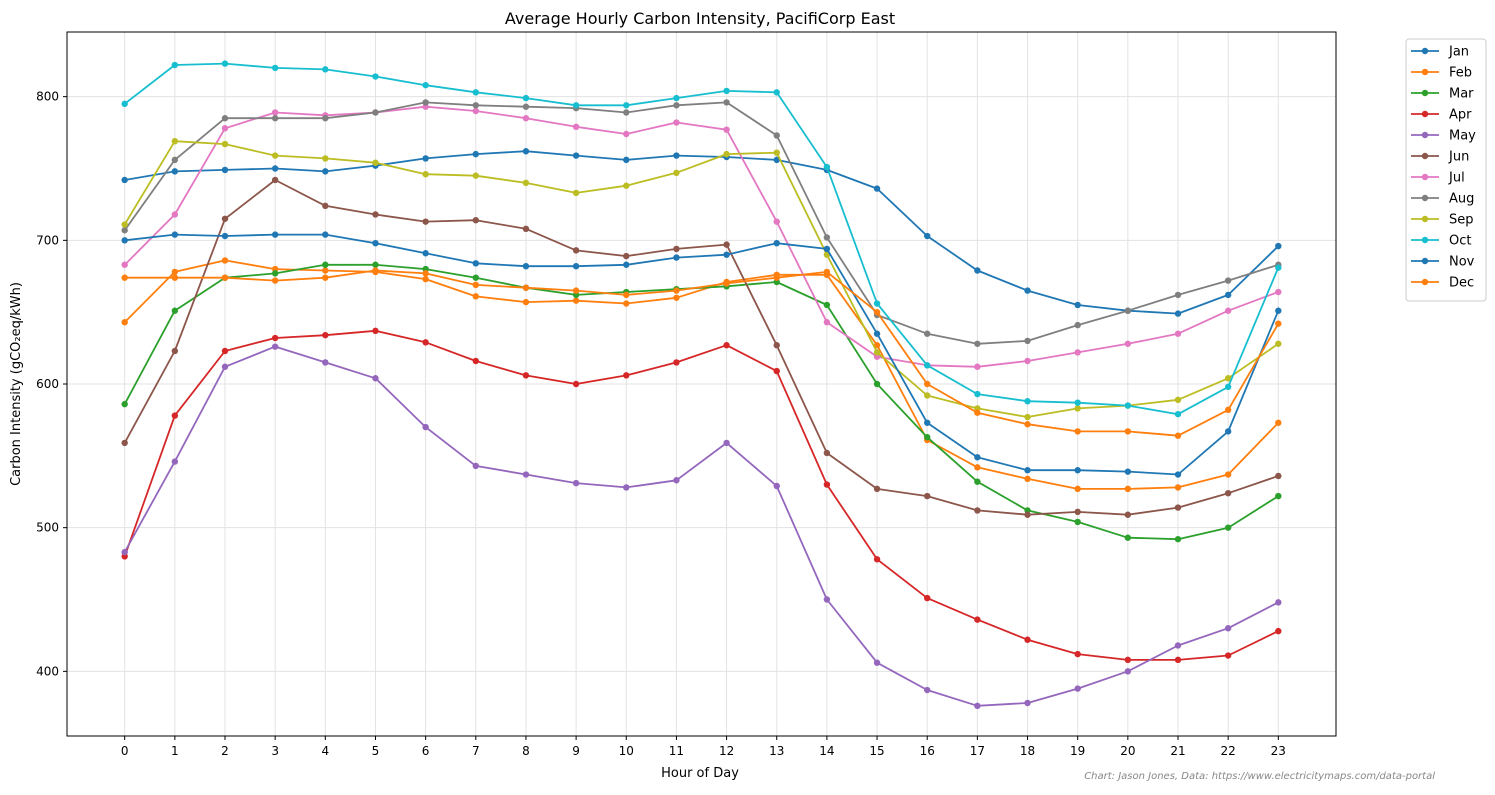 The height and width of the screenshot is (795, 1495). I want to click on x-tick-label: 3, so click(275, 751).